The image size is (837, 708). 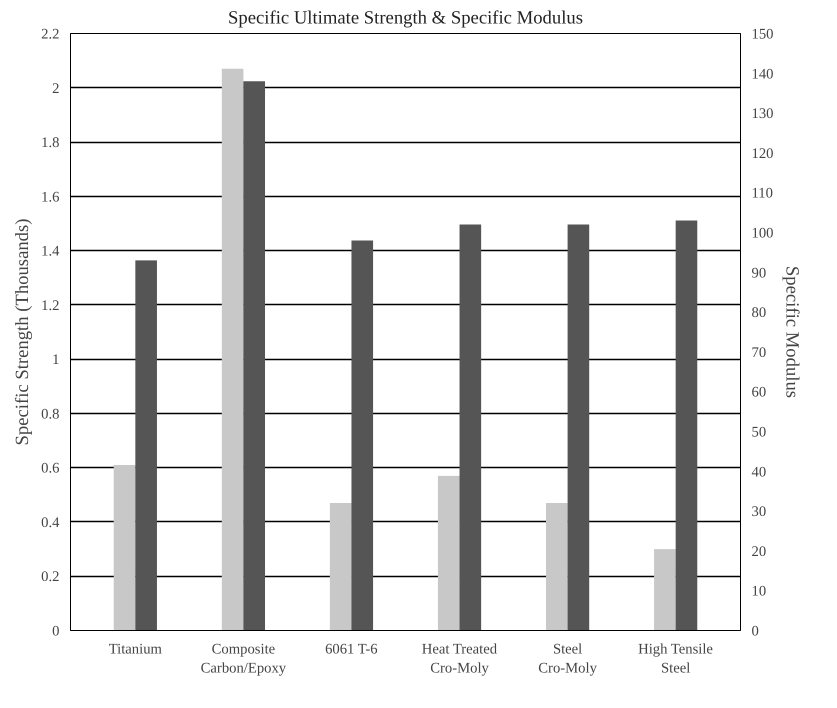 What do you see at coordinates (791, 332) in the screenshot?
I see `y2-axis-title: Specific Modulus` at bounding box center [791, 332].